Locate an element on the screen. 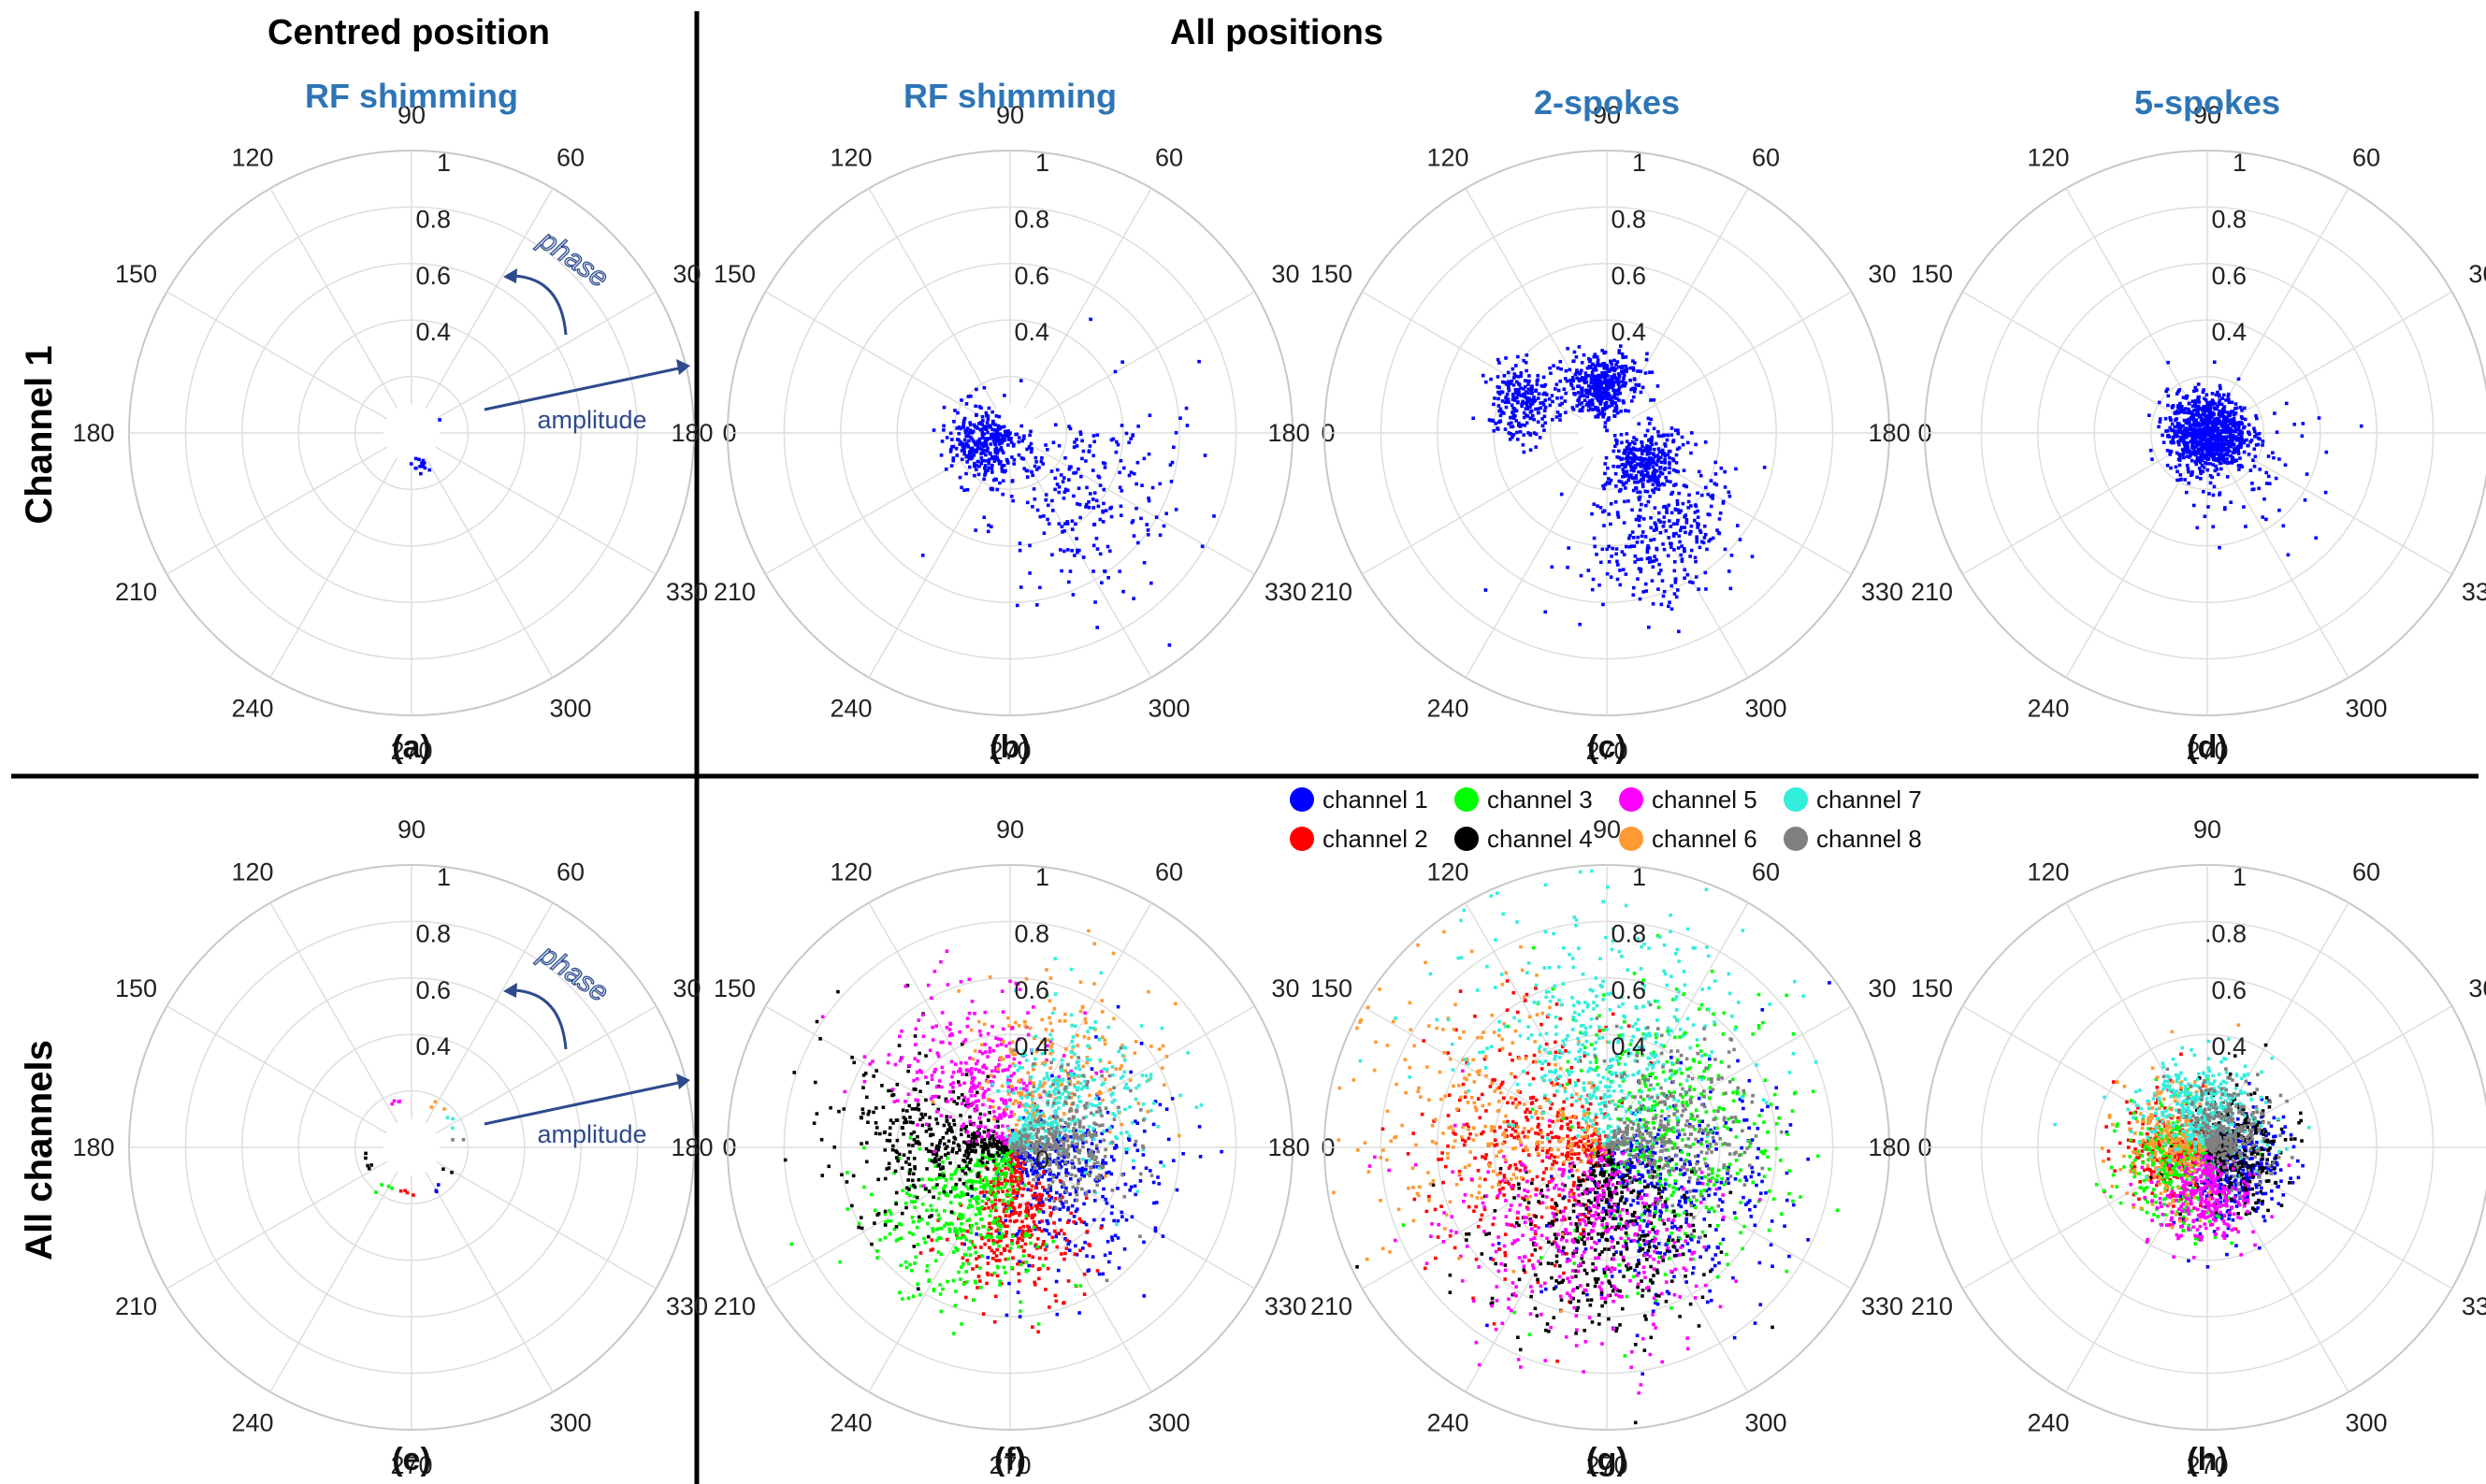  radial-tick-label: 0.4 is located at coordinates (1031, 332).